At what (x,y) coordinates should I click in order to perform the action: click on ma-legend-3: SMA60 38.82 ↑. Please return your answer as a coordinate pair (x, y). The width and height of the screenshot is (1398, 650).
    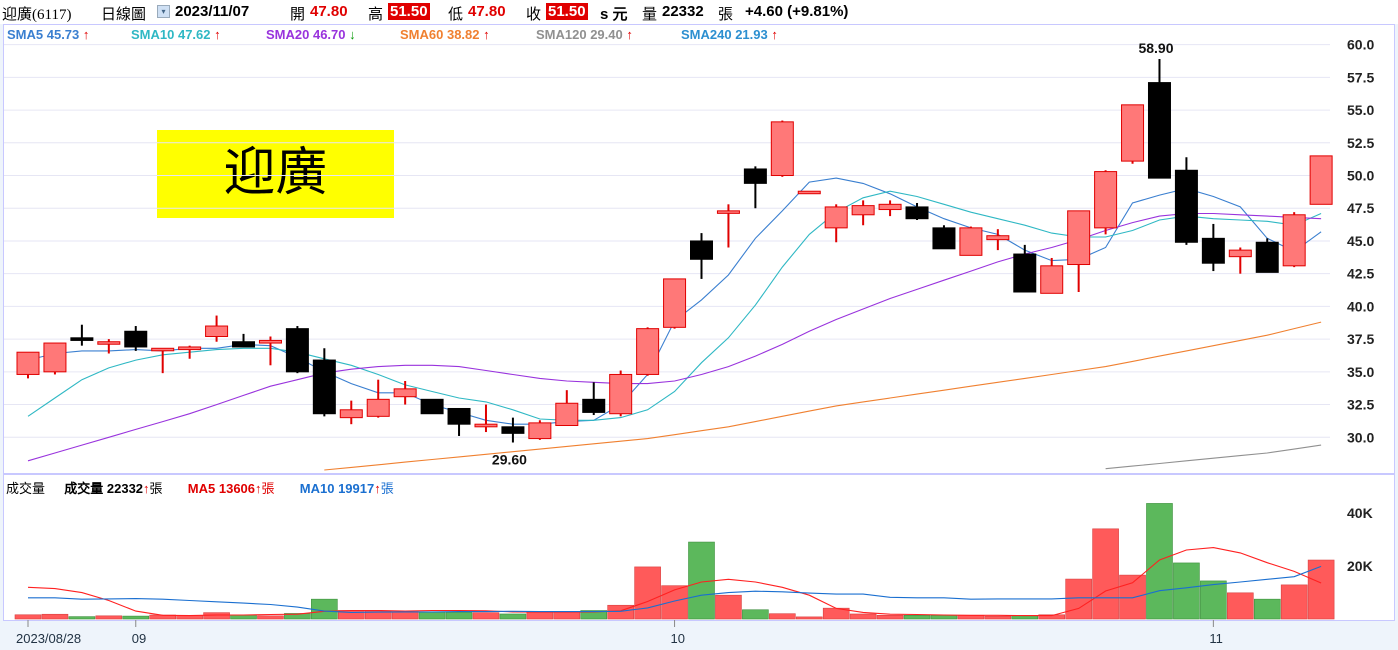
    Looking at the image, I should click on (445, 34).